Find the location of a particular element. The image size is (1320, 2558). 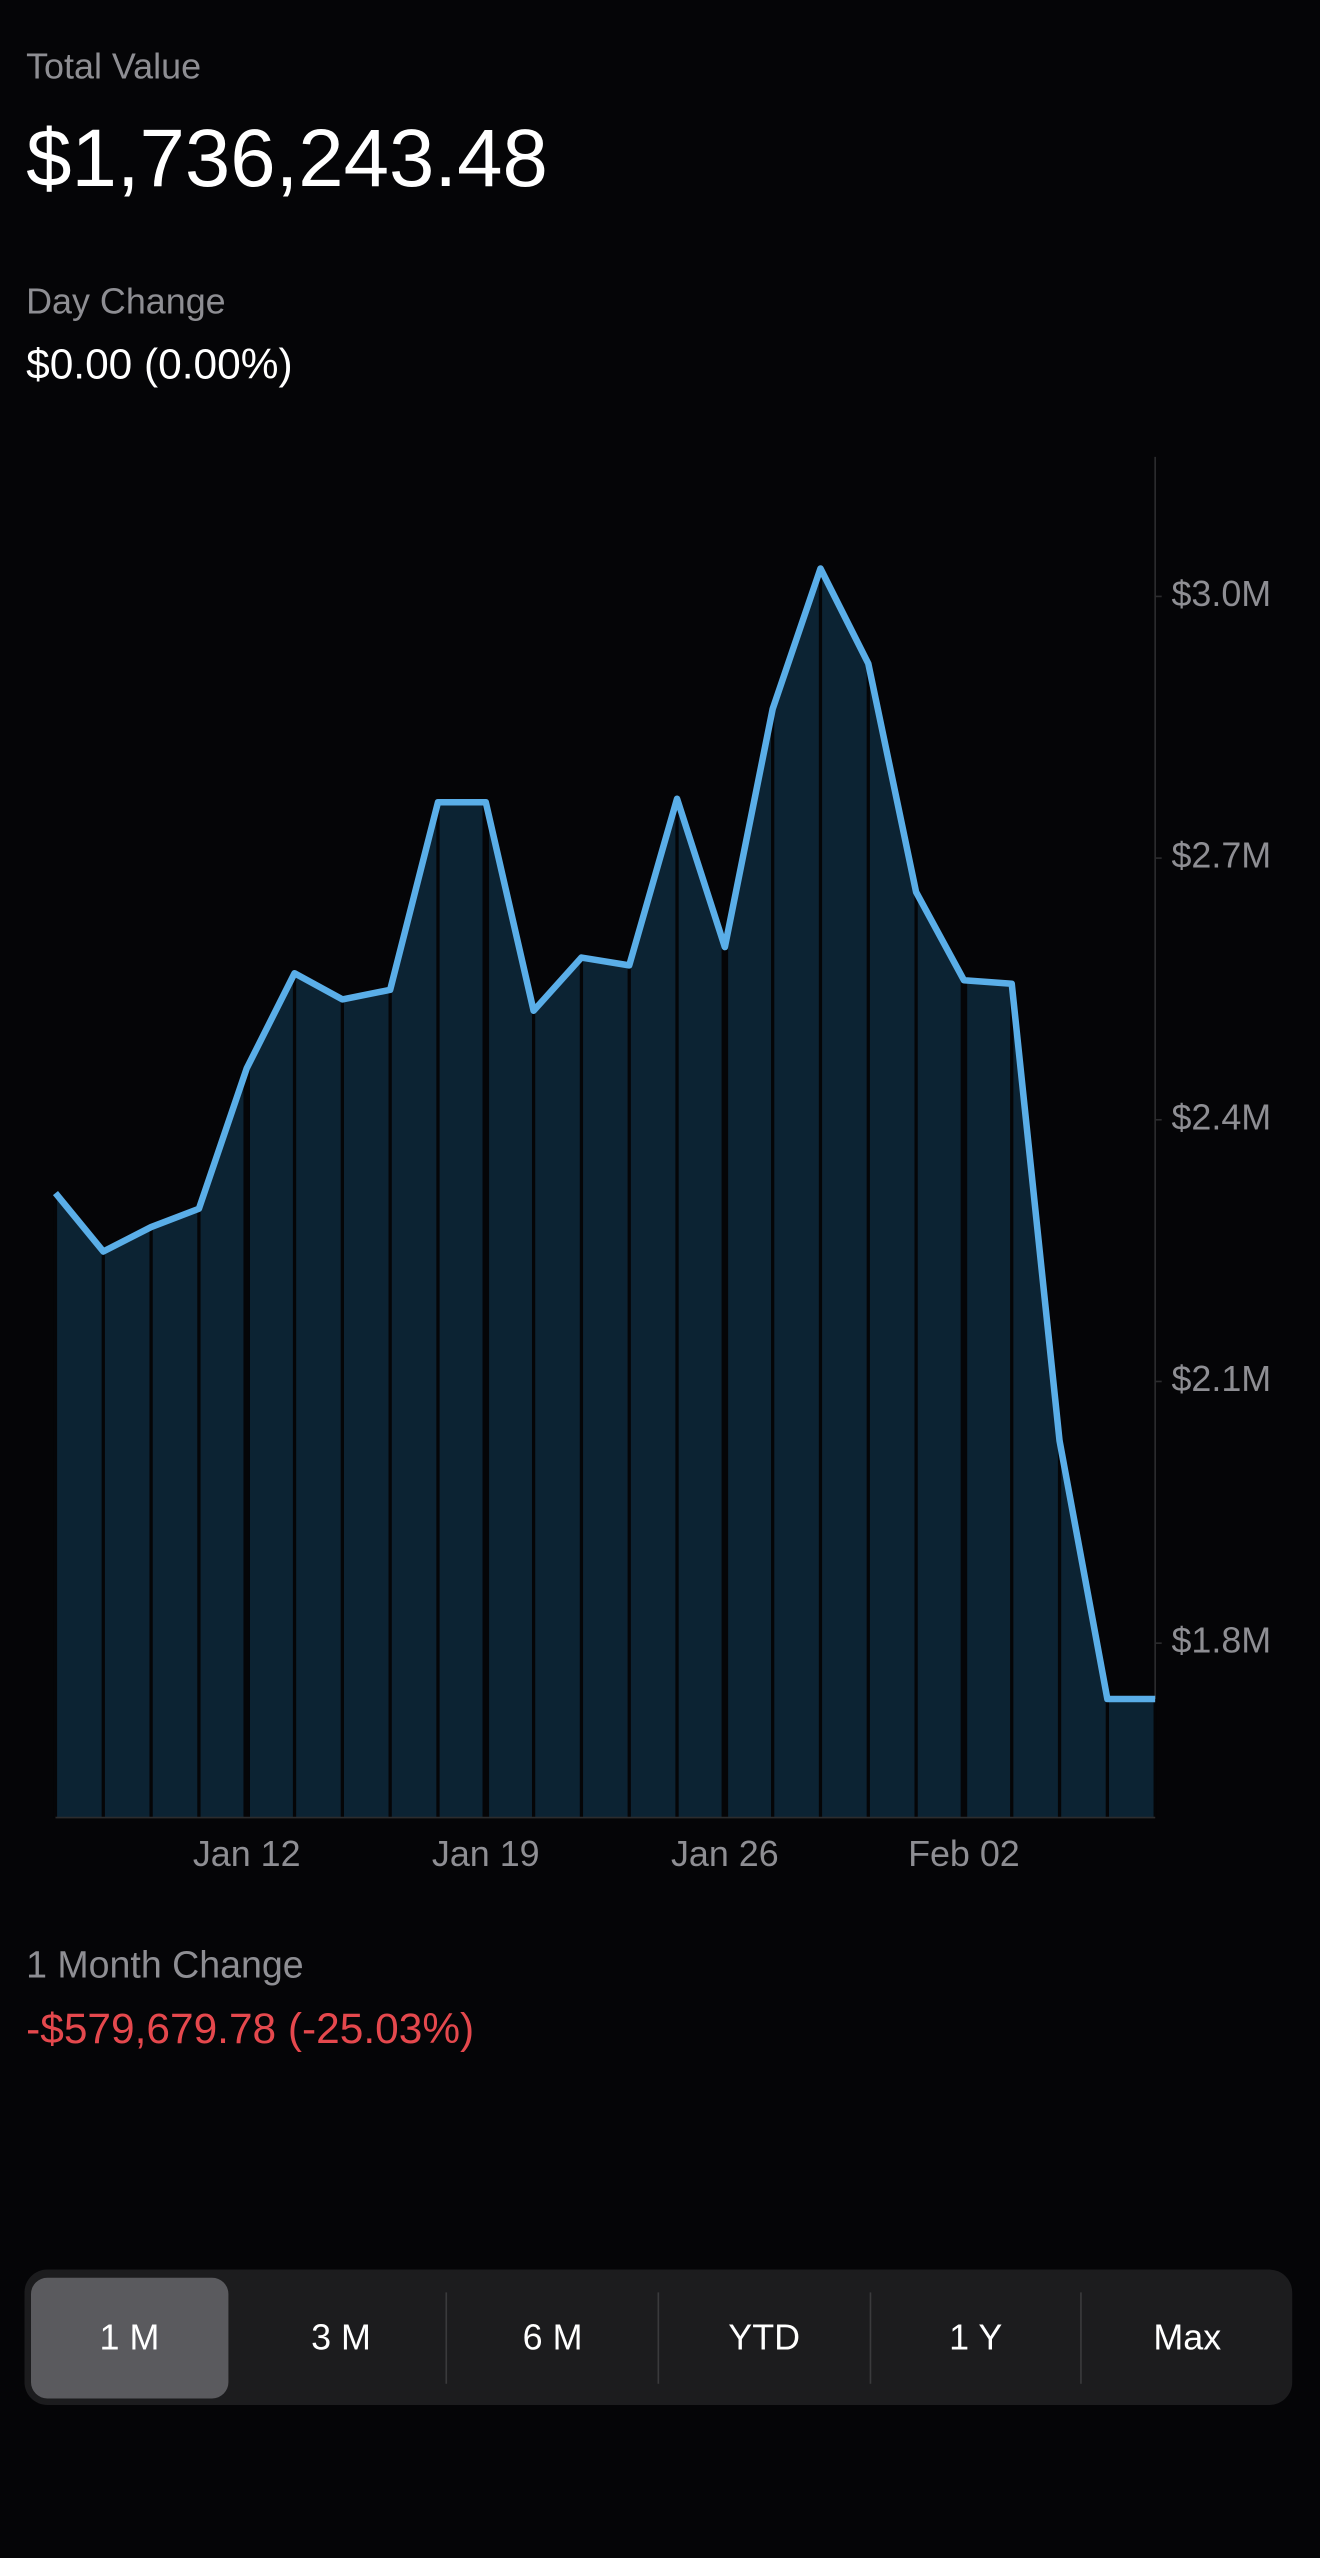

x-tick-label: Jan 26 is located at coordinates (725, 1854).